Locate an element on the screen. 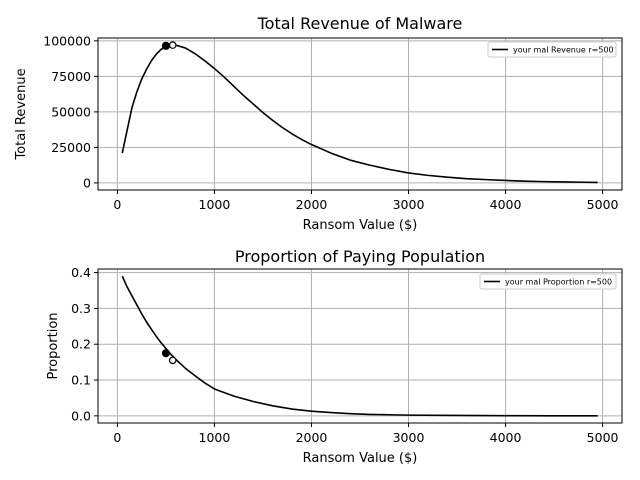 The width and height of the screenshot is (640, 480). y-tick-label: 0.4 is located at coordinates (81, 272).